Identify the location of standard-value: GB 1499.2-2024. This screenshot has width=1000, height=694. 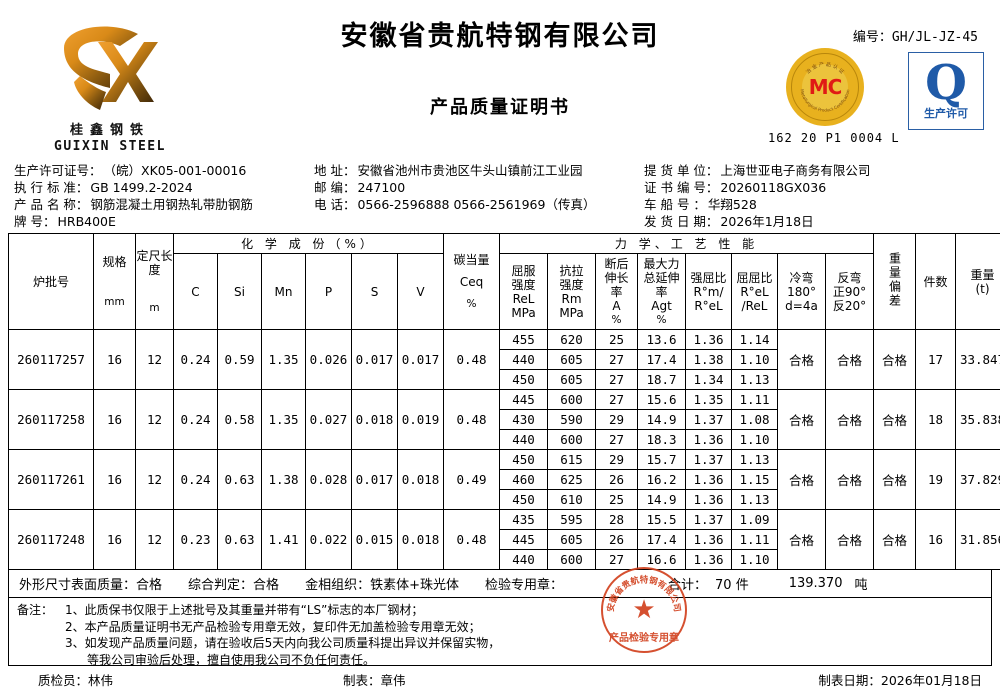
(141, 187).